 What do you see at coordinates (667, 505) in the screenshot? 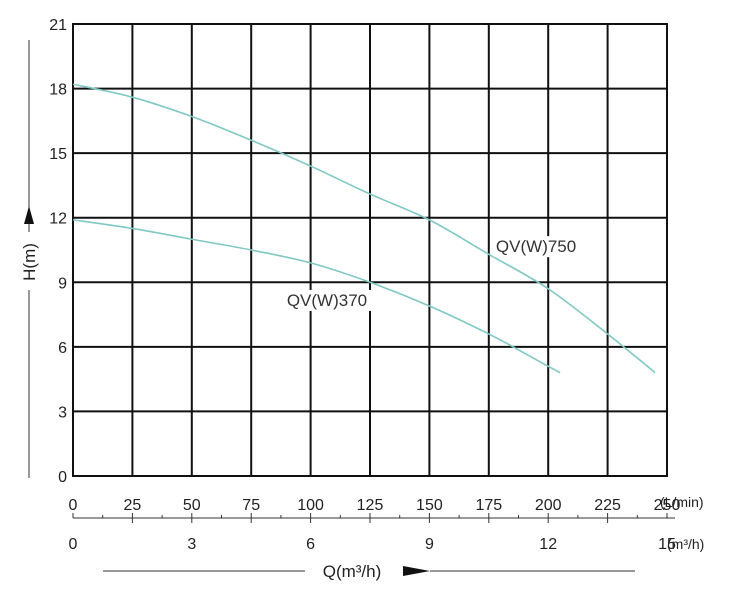
I see `x-primary-tick-label: 250` at bounding box center [667, 505].